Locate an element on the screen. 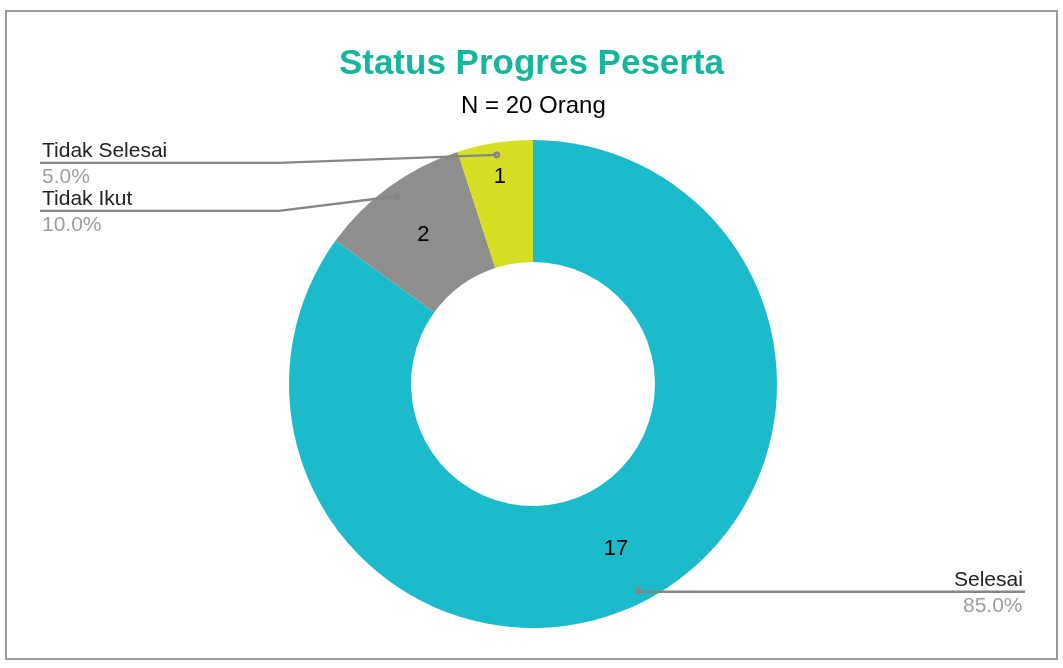  data-label: 17 is located at coordinates (616, 547).